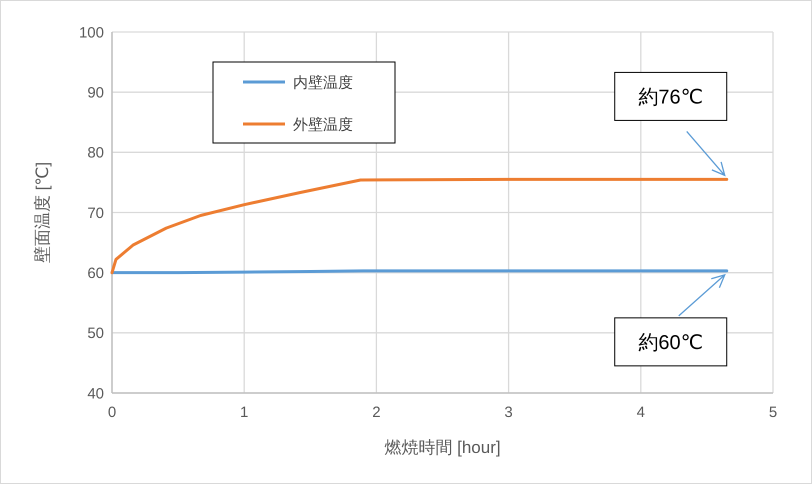 This screenshot has width=812, height=484. Describe the element at coordinates (95, 213) in the screenshot. I see `y-tick-label: 70` at that location.